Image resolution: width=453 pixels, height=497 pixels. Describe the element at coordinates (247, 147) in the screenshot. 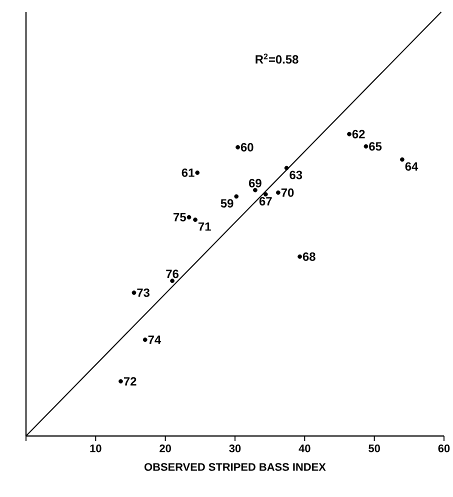

I see `annotation: 60` at that location.